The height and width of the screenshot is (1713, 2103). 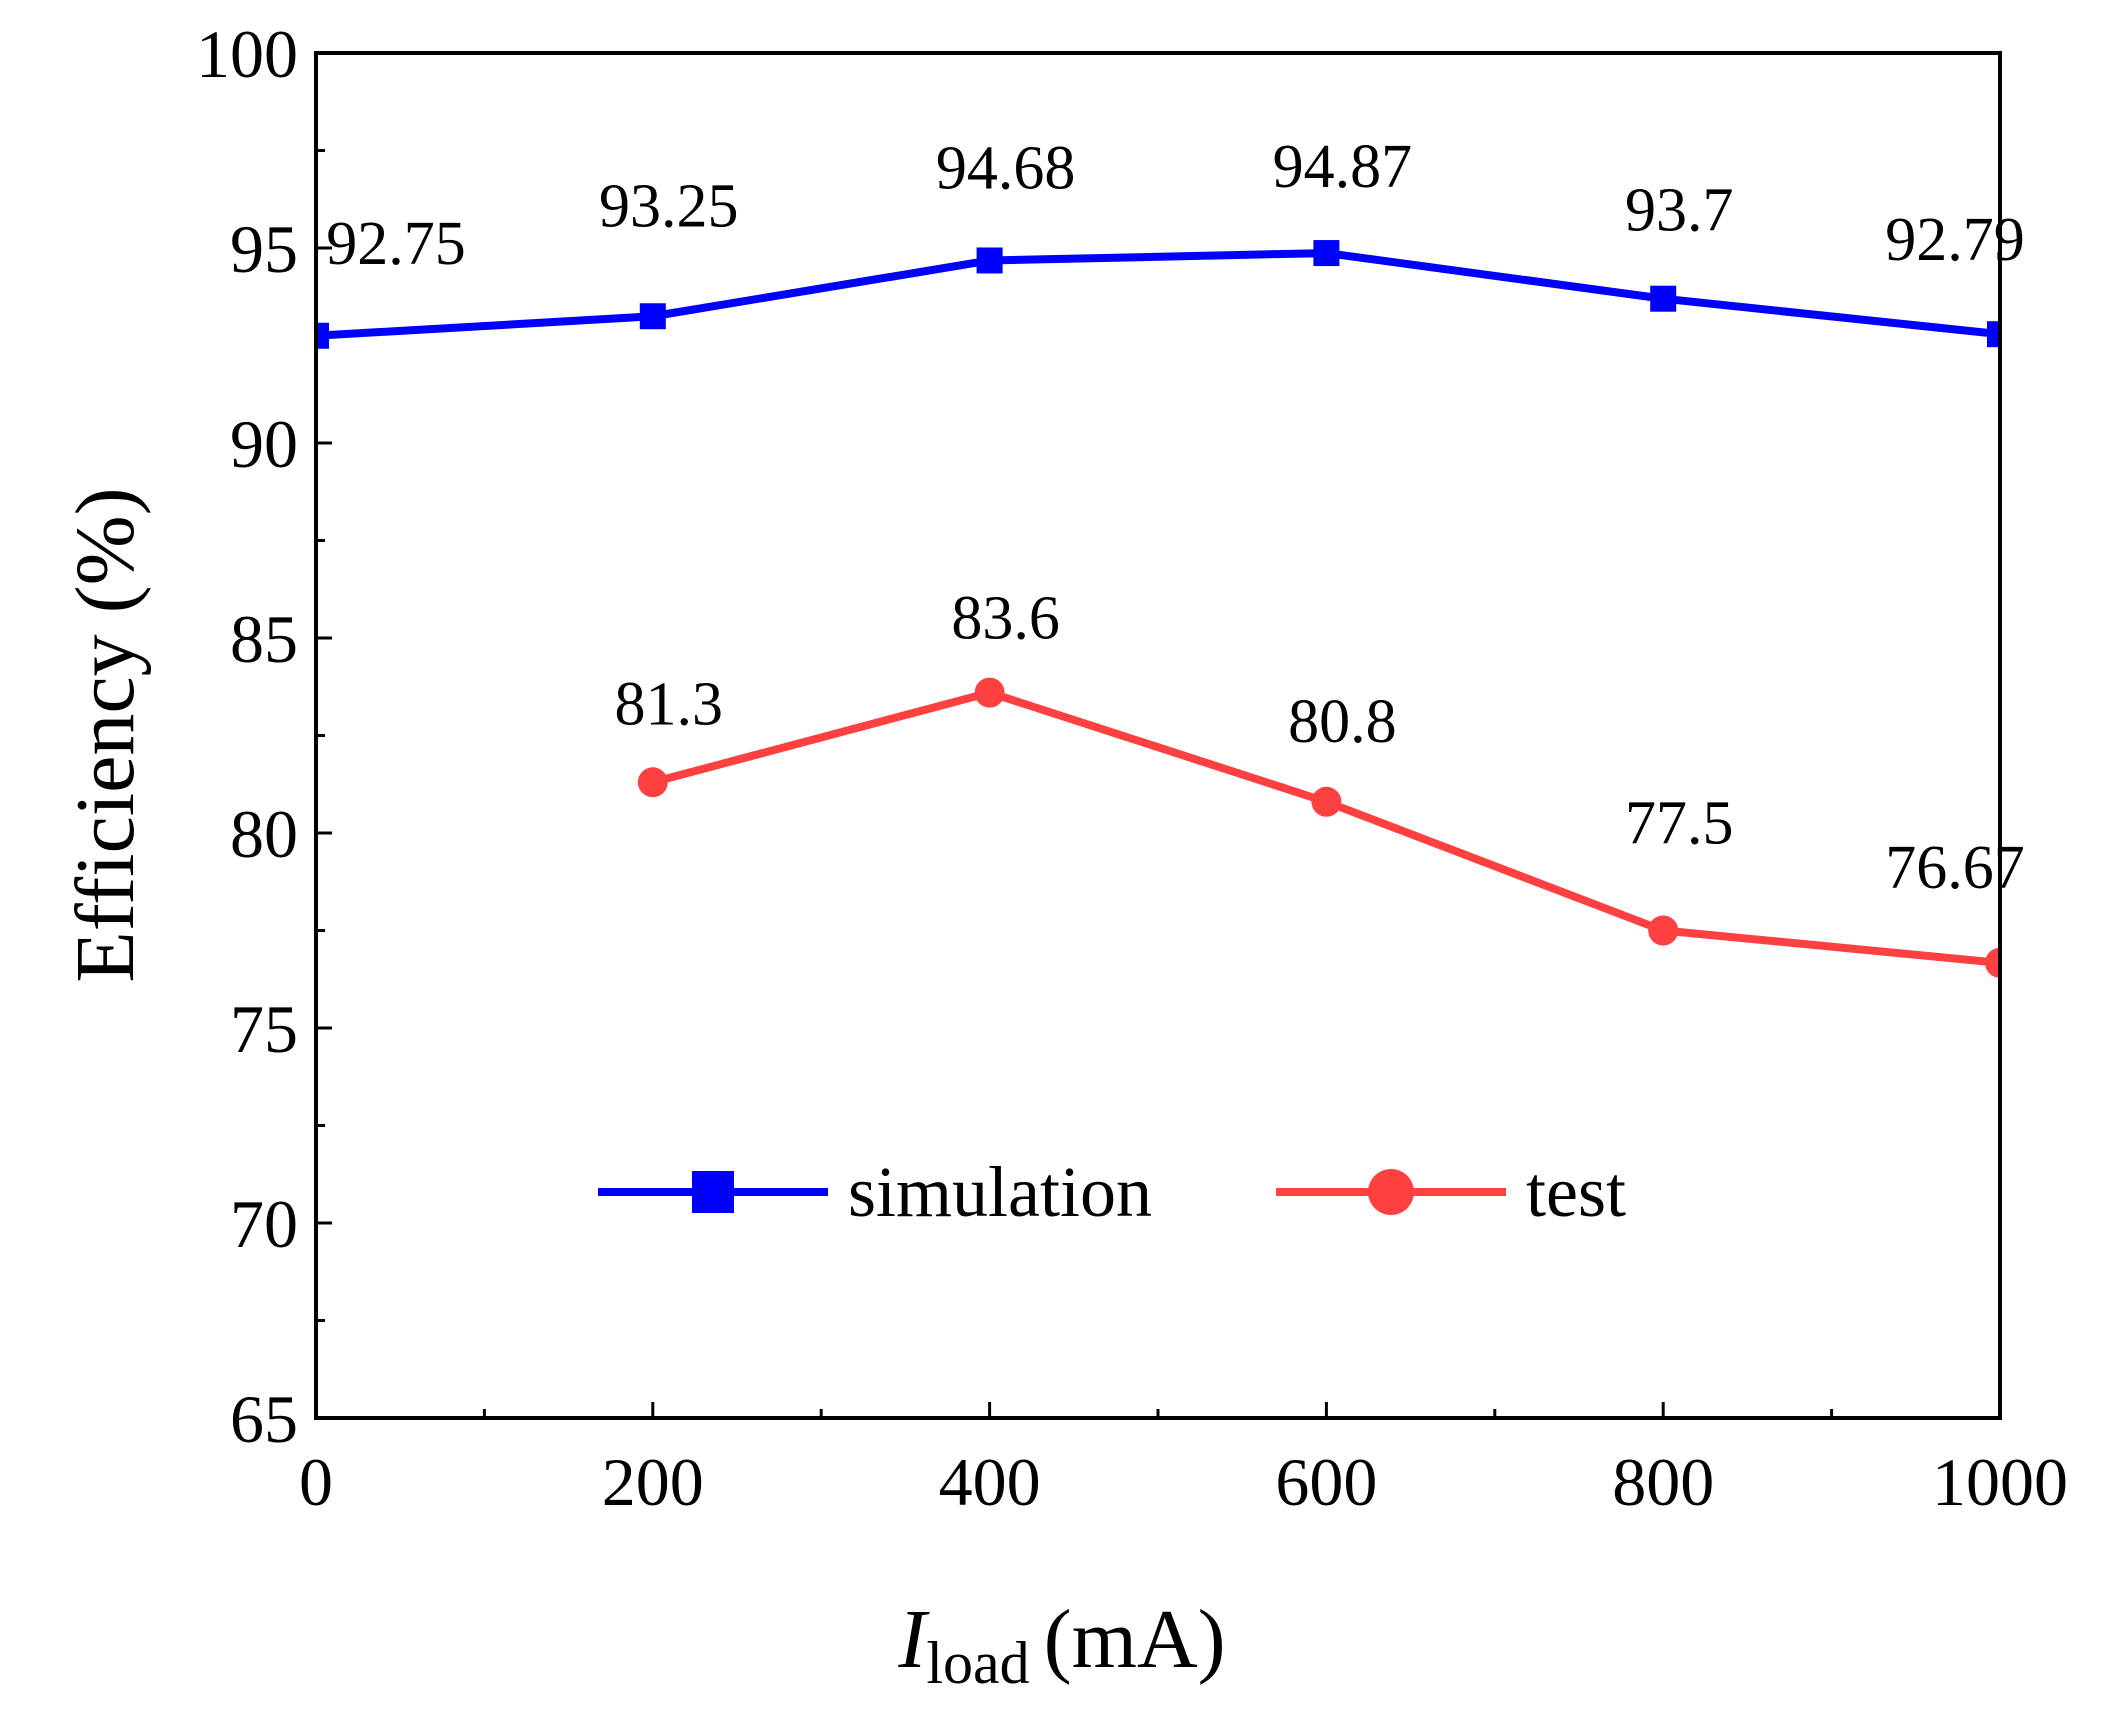 I want to click on legend: simulation test, so click(x=1112, y=1192).